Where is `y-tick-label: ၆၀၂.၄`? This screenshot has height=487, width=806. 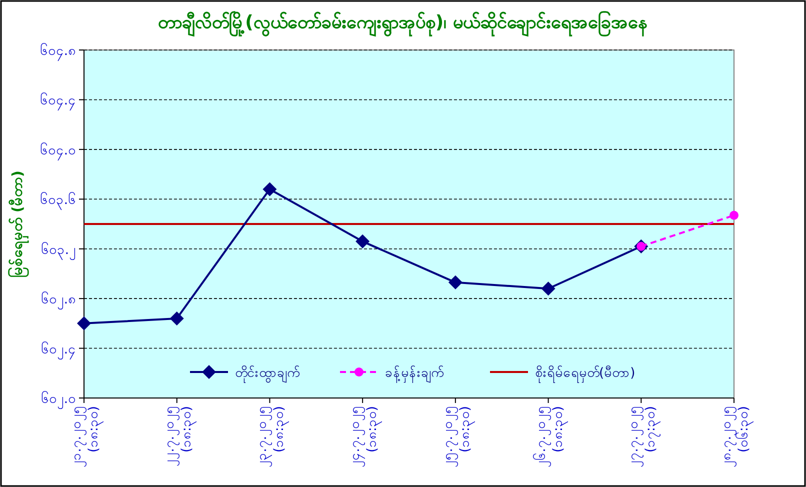 y-tick-label: ၆၀၂.၄ is located at coordinates (58, 350).